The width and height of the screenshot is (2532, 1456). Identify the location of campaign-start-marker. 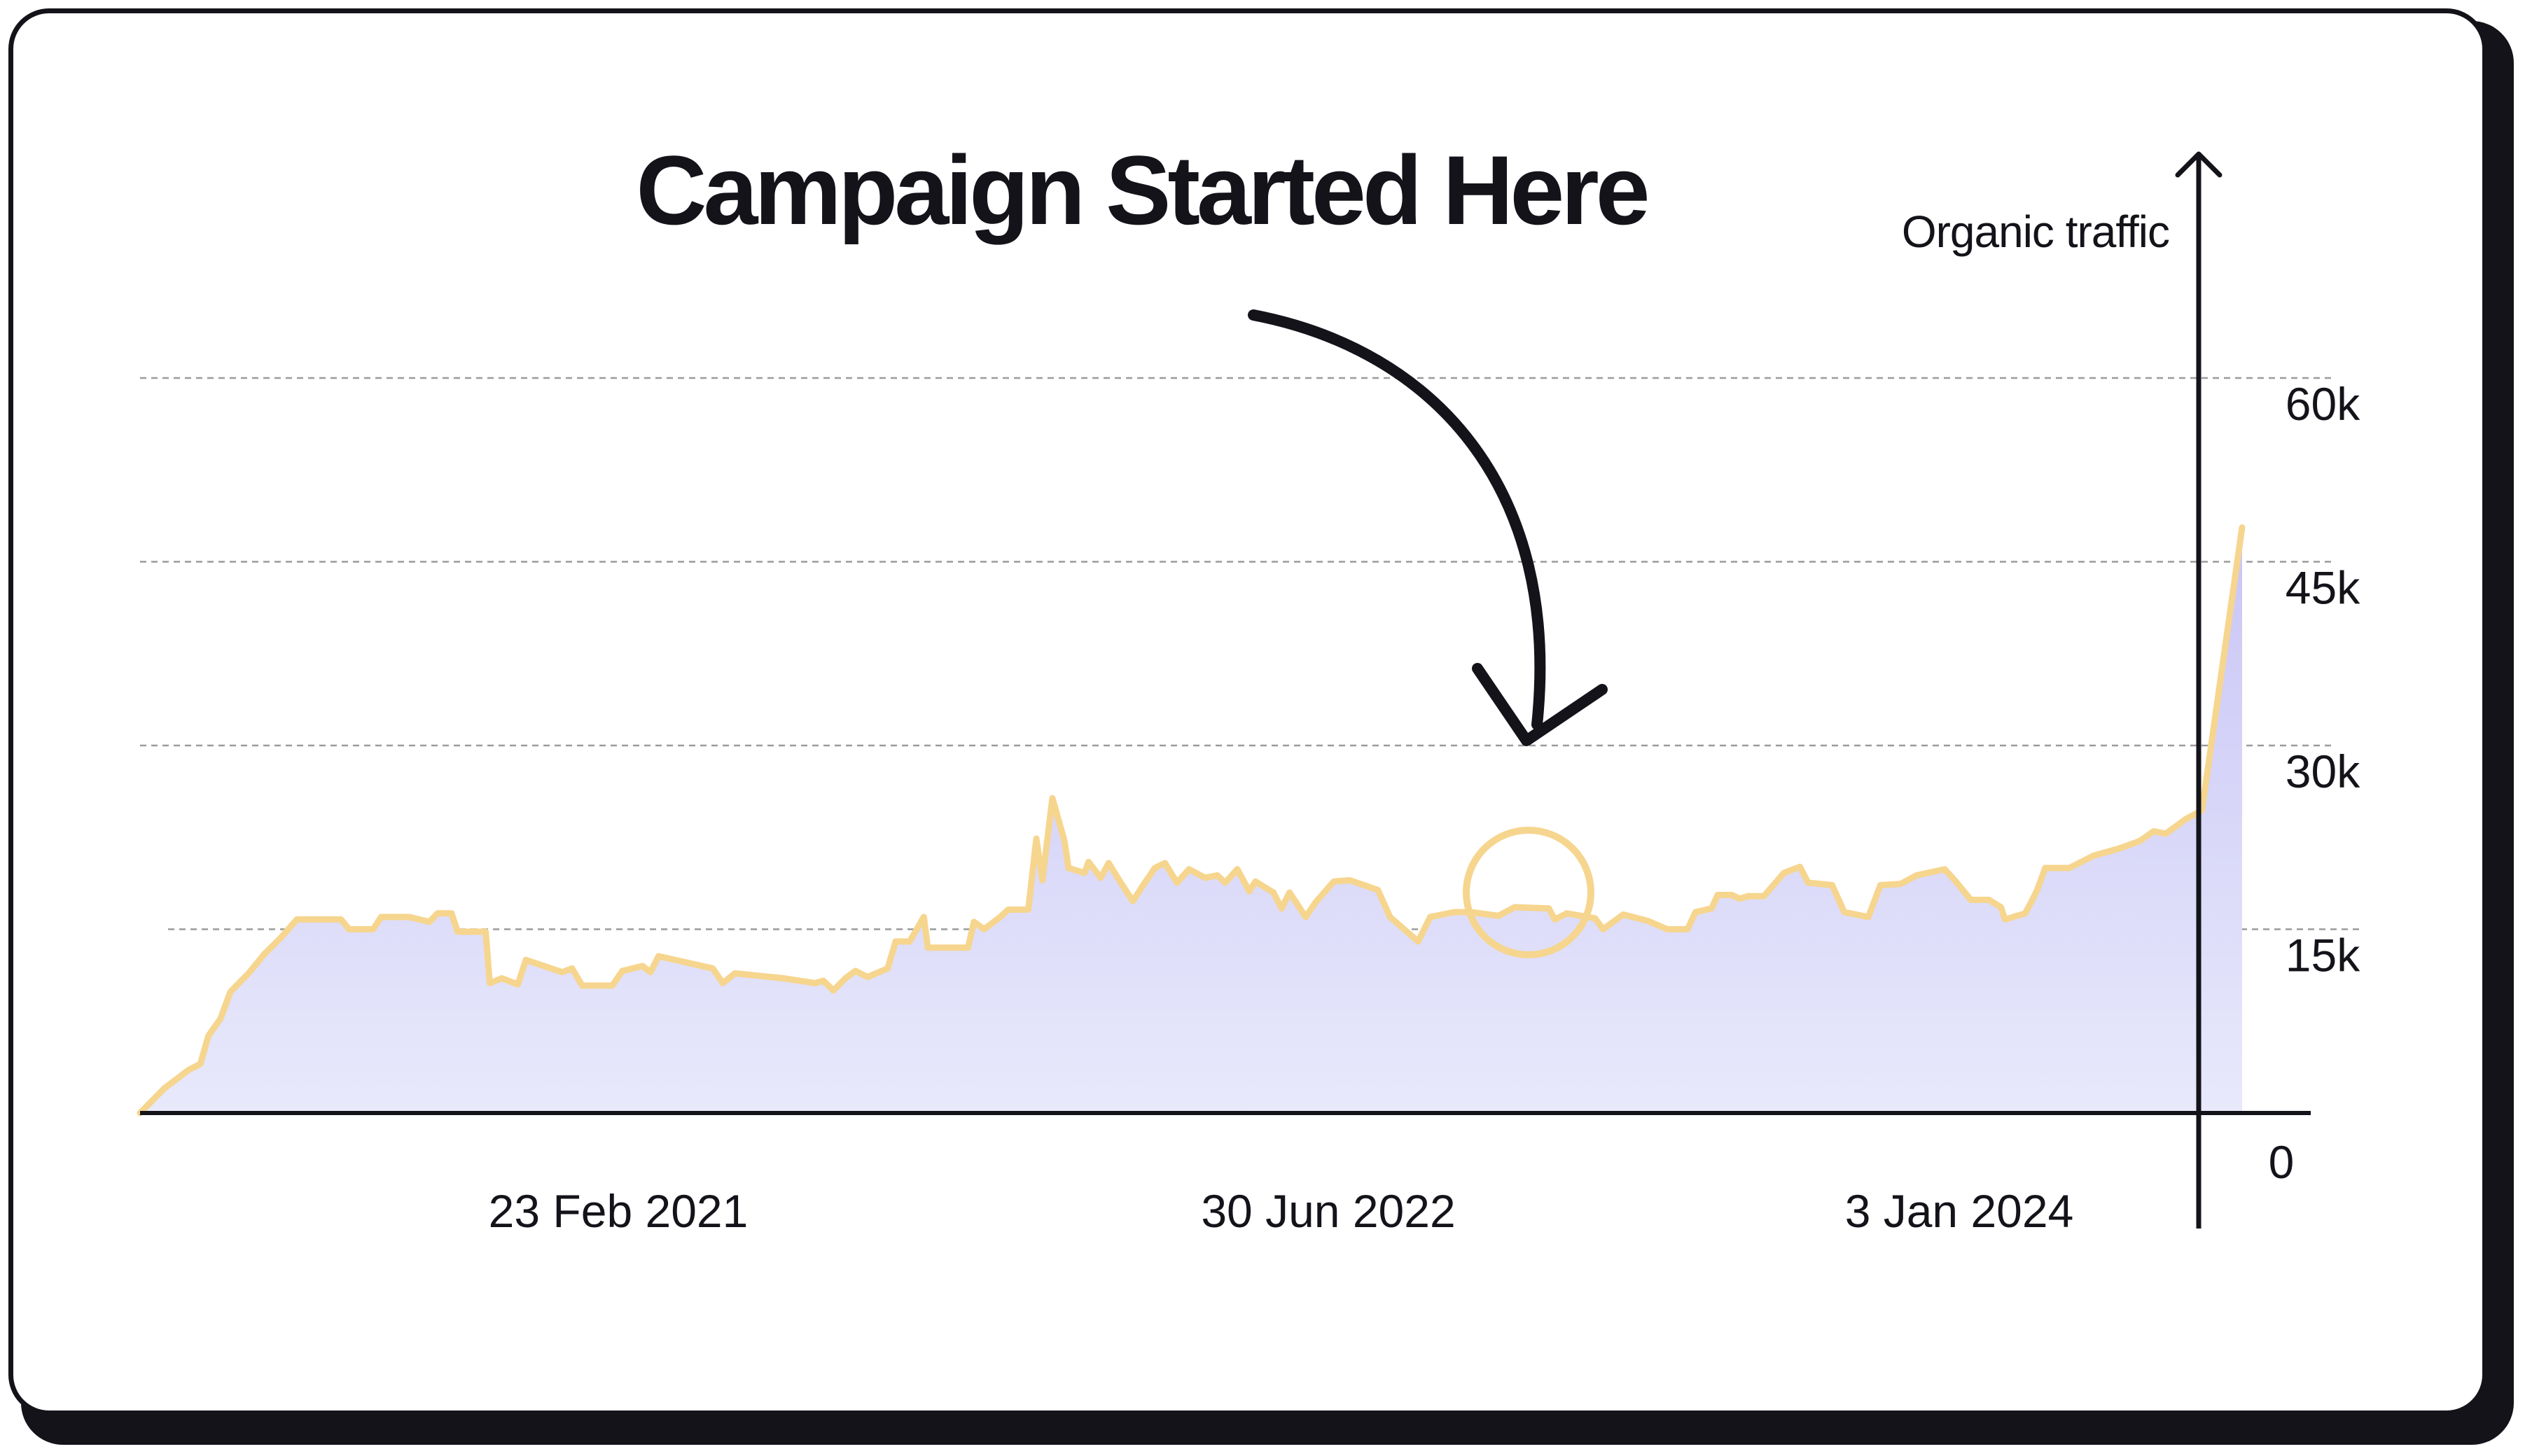
(1528, 892).